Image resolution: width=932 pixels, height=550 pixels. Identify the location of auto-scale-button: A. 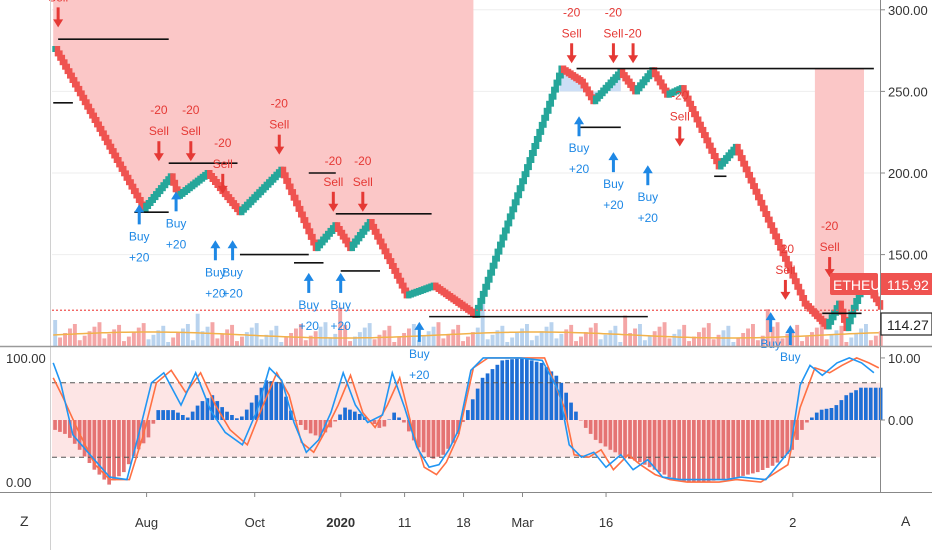
(906, 521).